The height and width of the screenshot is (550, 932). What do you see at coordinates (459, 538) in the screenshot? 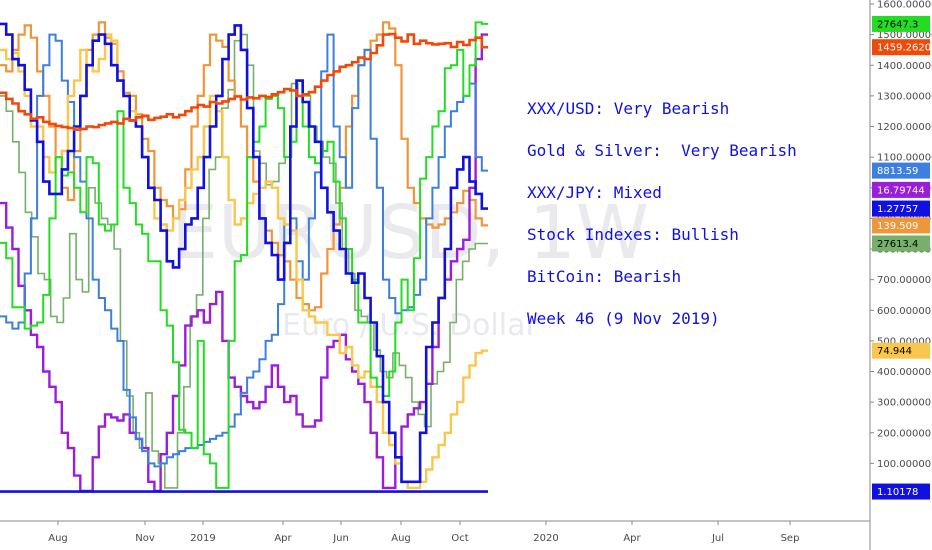
I see `x-tick-label: Oct` at bounding box center [459, 538].